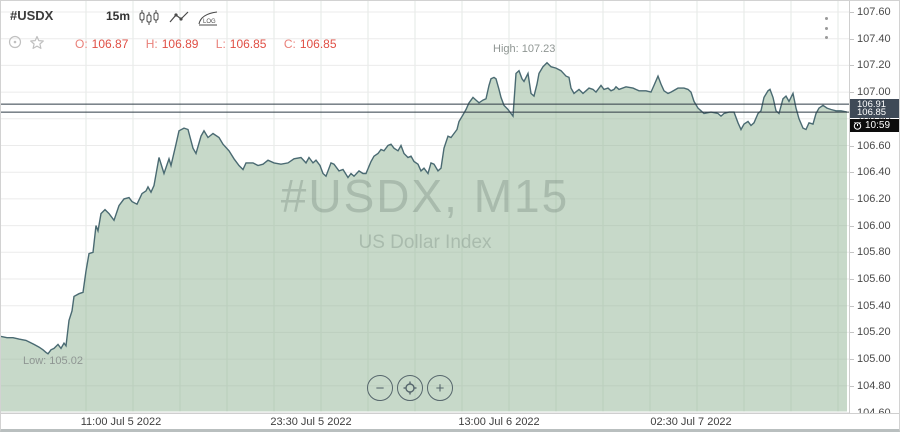 Image resolution: width=900 pixels, height=432 pixels. I want to click on y-axis-label: 105.80, so click(874, 252).